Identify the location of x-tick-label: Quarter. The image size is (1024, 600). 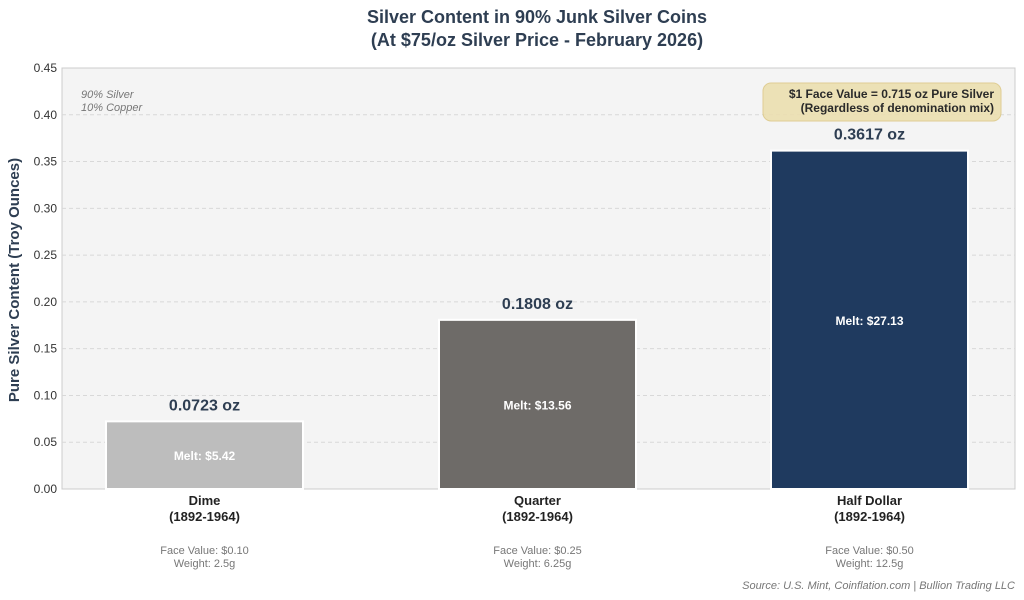
(537, 500).